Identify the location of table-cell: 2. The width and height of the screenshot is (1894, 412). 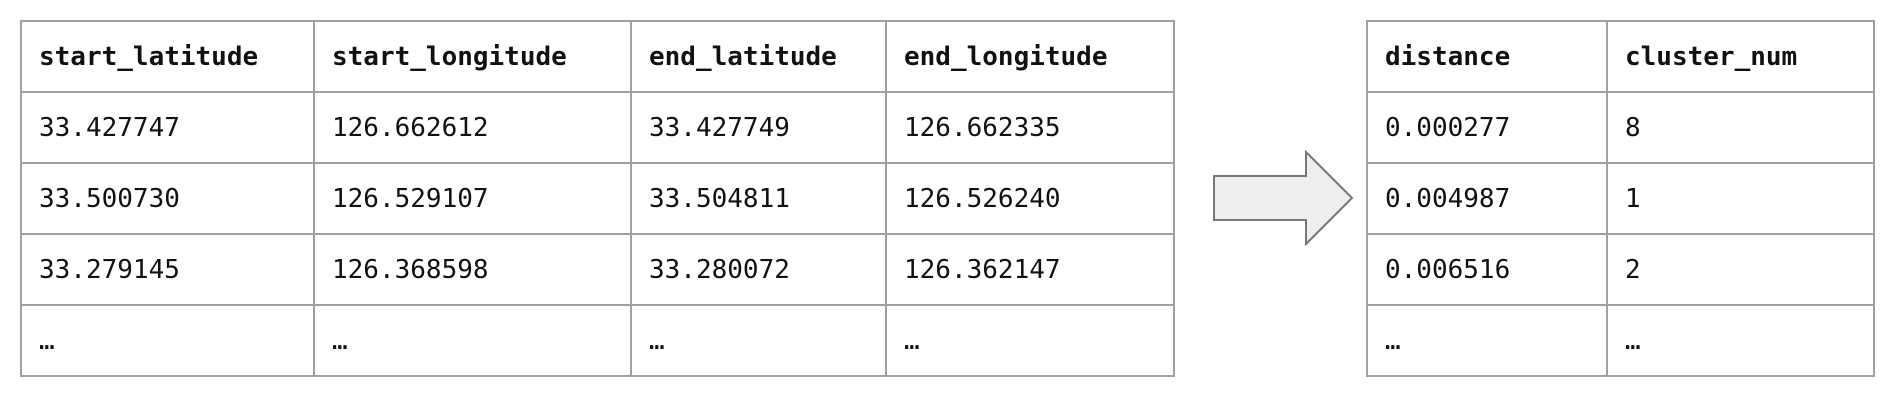
(1740, 269).